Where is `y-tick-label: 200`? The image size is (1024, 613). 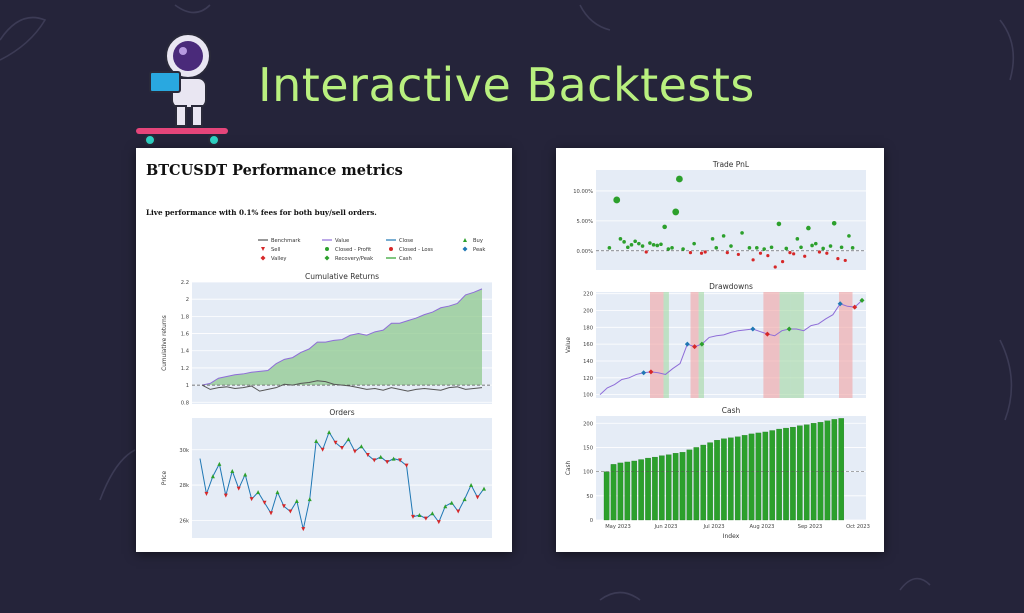
y-tick-label: 200 is located at coordinates (588, 312).